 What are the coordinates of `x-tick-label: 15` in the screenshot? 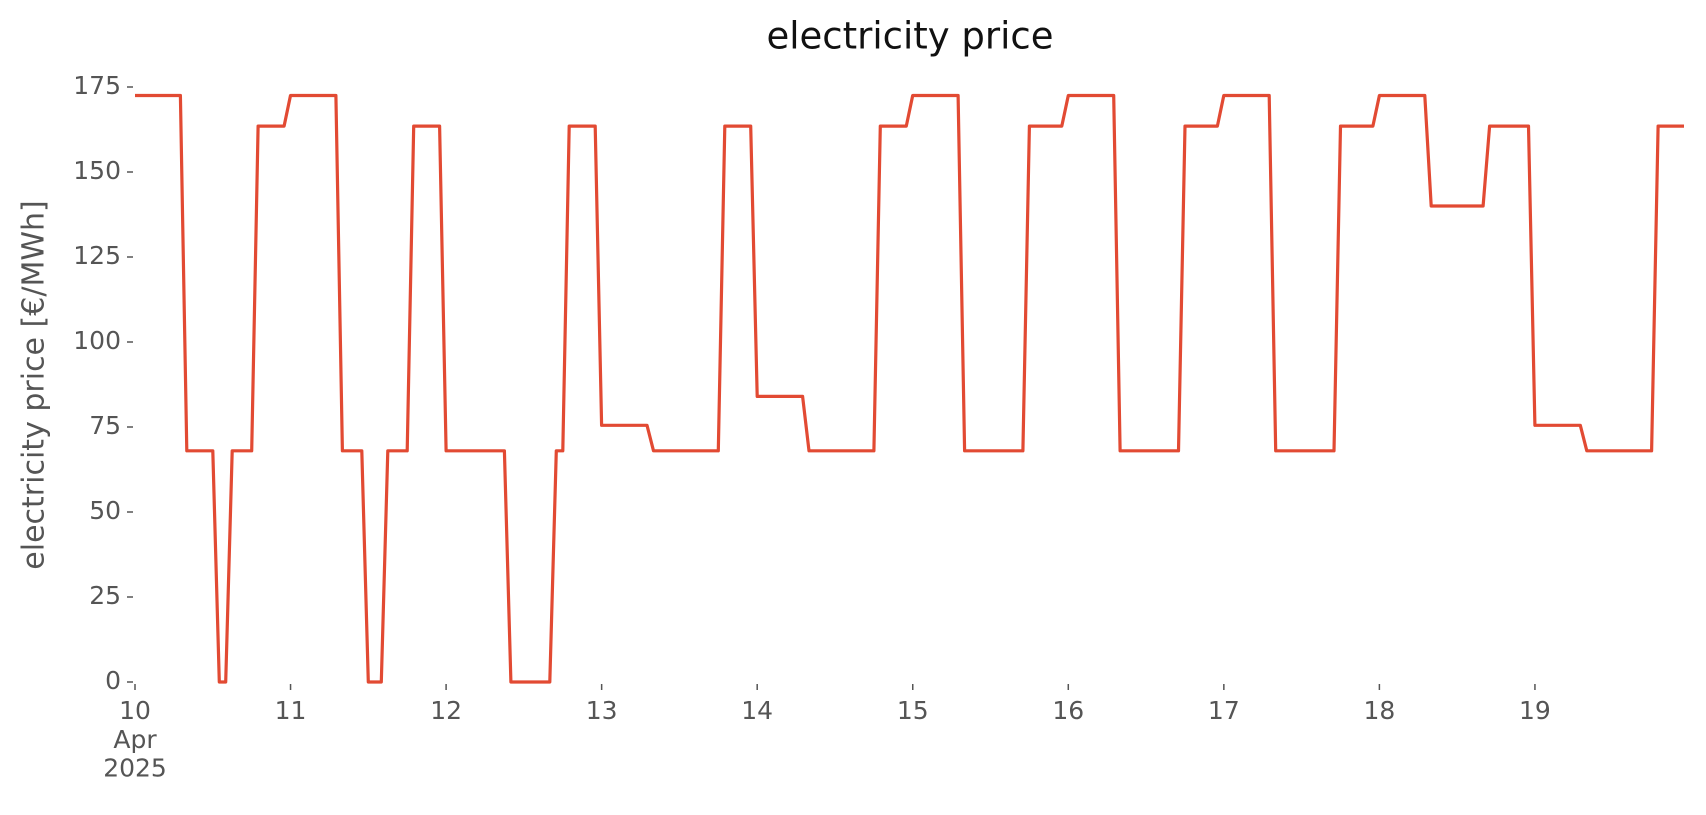 It's located at (913, 710).